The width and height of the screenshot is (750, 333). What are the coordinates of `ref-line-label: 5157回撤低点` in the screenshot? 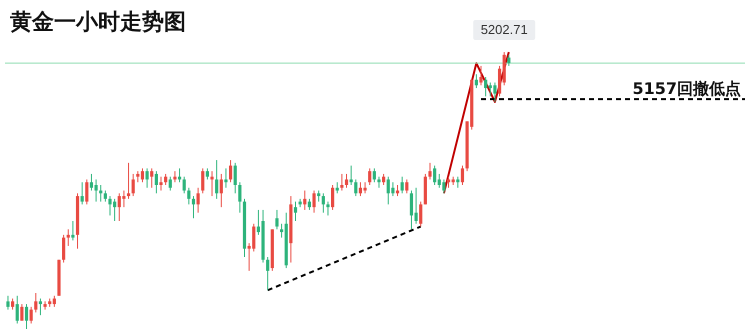 It's located at (686, 88).